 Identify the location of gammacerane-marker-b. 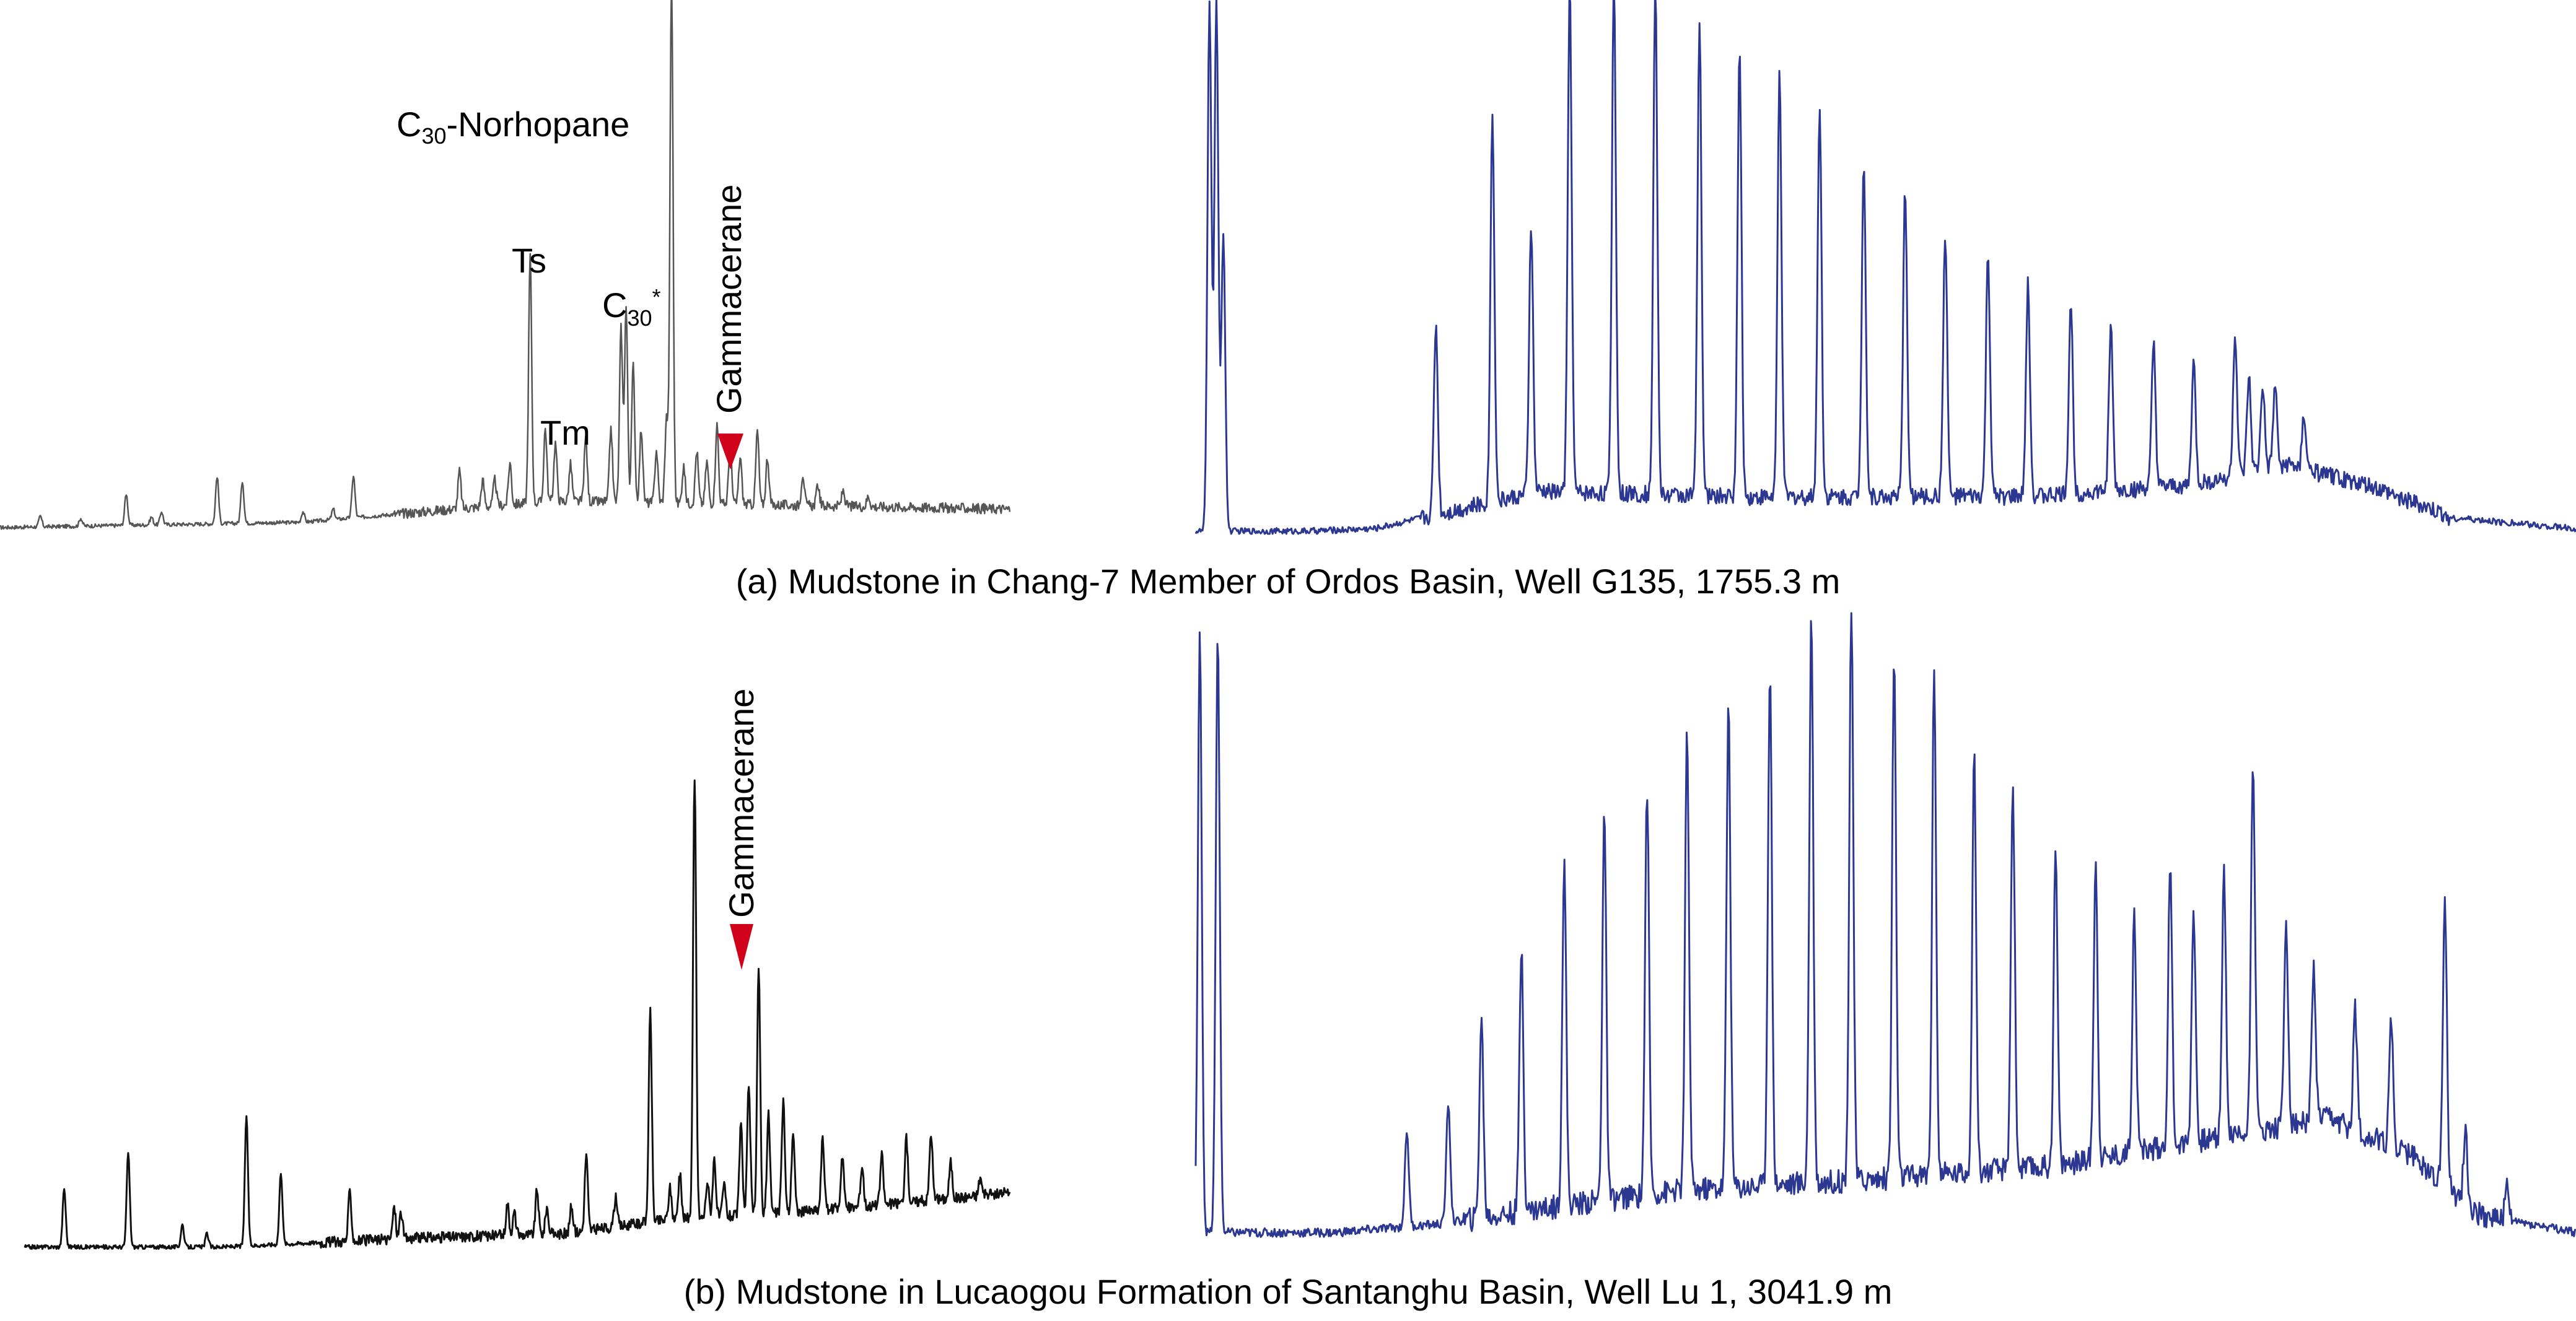
(741, 947).